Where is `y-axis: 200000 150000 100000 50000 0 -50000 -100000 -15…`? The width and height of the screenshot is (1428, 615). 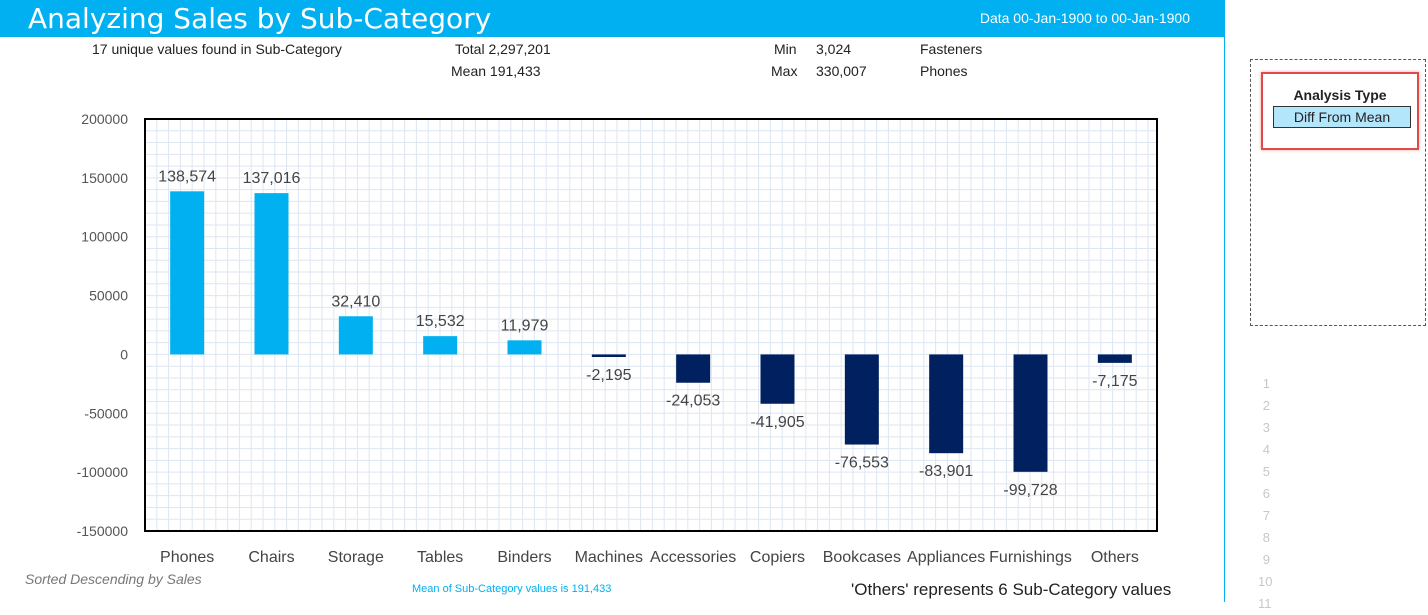 y-axis: 200000 150000 100000 50000 0 -50000 -100000 -15… is located at coordinates (103, 325).